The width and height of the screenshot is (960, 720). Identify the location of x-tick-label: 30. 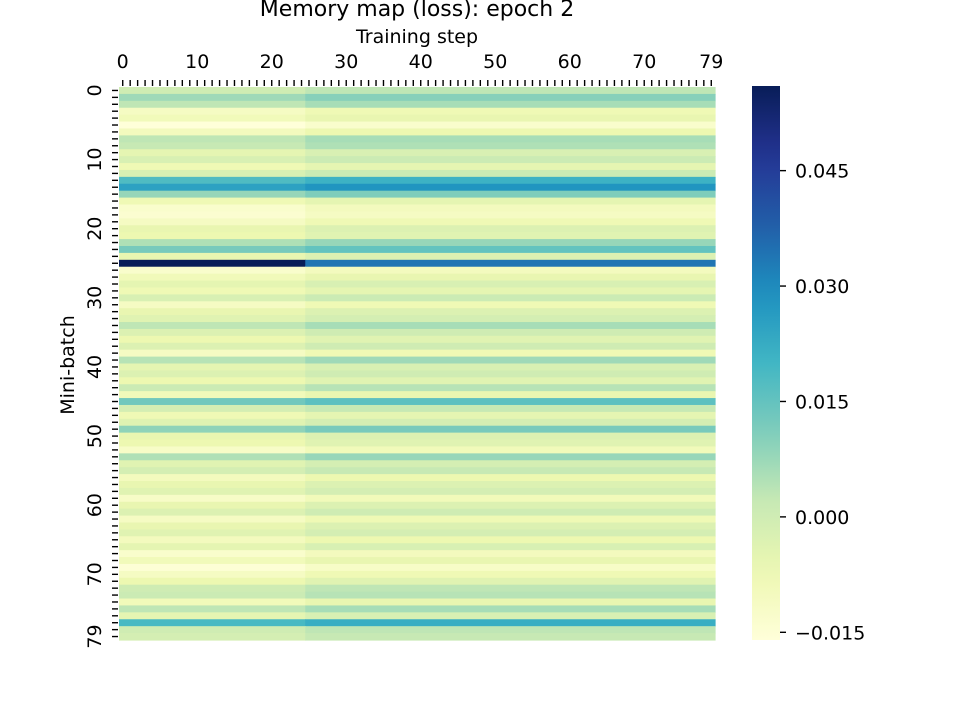
(346, 62).